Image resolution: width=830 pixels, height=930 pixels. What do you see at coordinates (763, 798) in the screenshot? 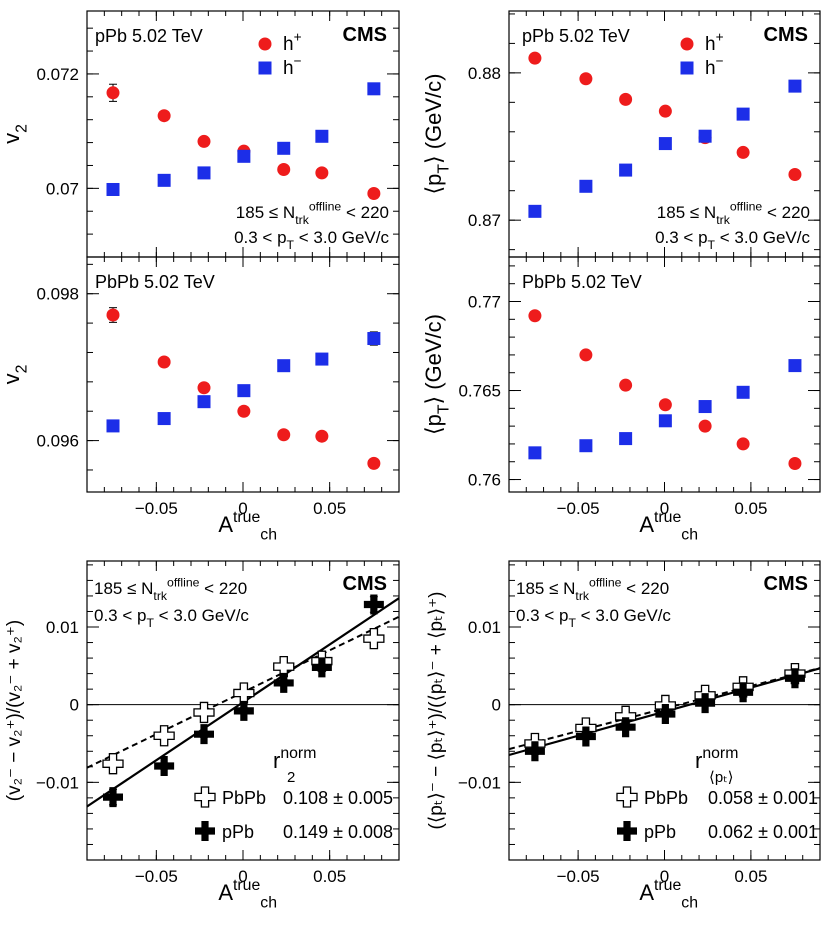
I see `legend-value: 0.058 ± 0.001` at bounding box center [763, 798].